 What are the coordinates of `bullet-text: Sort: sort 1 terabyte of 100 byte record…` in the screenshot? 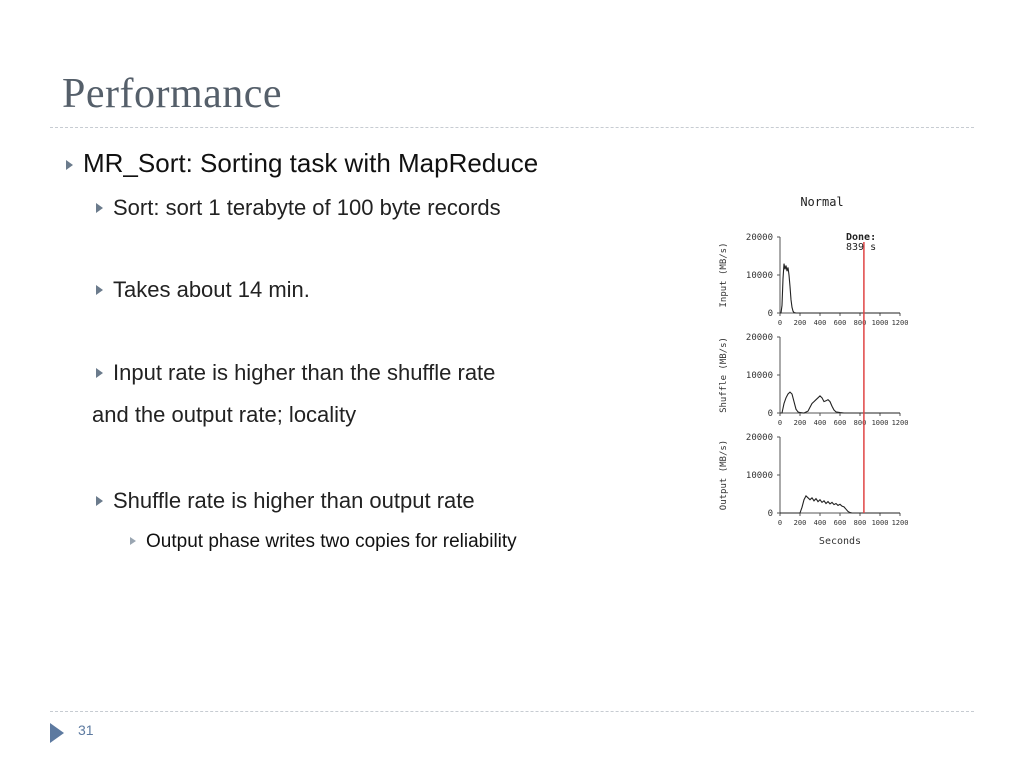 It's located at (307, 207).